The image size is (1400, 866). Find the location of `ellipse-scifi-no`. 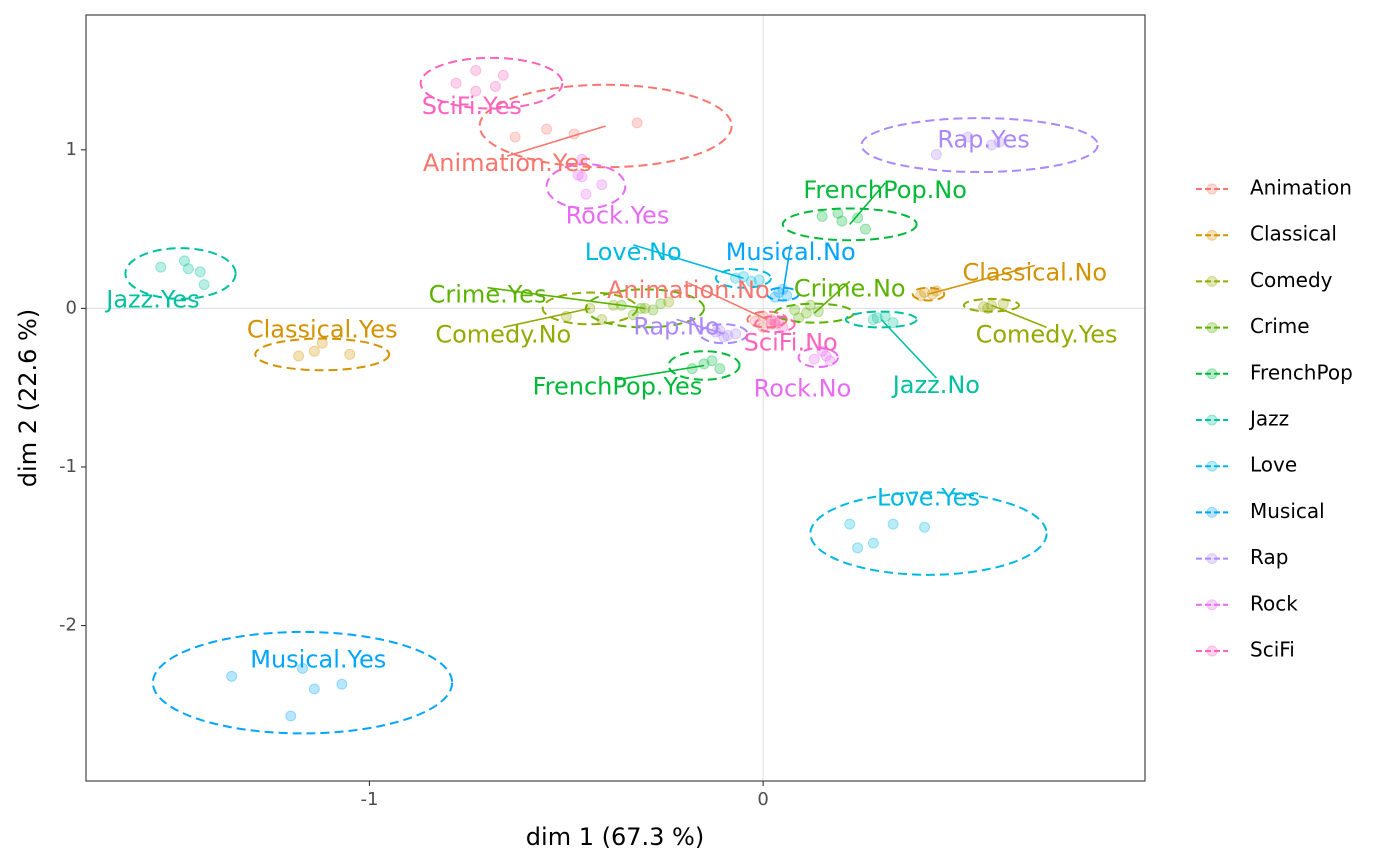

ellipse-scifi-no is located at coordinates (775, 324).